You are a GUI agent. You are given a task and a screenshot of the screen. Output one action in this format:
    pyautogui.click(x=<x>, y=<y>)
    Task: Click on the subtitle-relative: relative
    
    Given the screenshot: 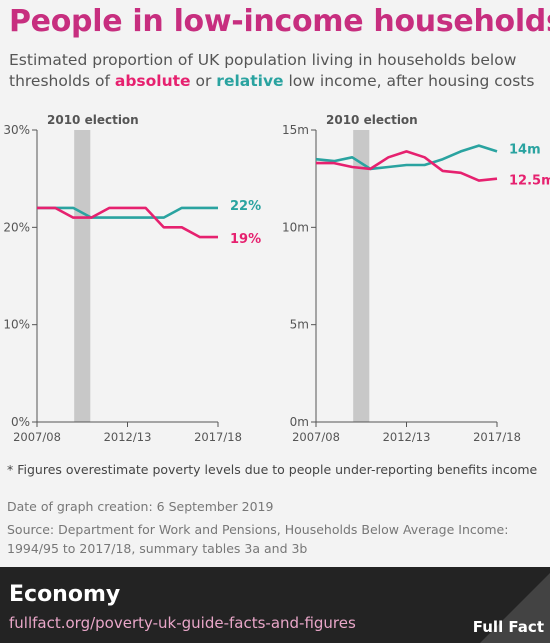 What is the action you would take?
    pyautogui.click(x=250, y=81)
    